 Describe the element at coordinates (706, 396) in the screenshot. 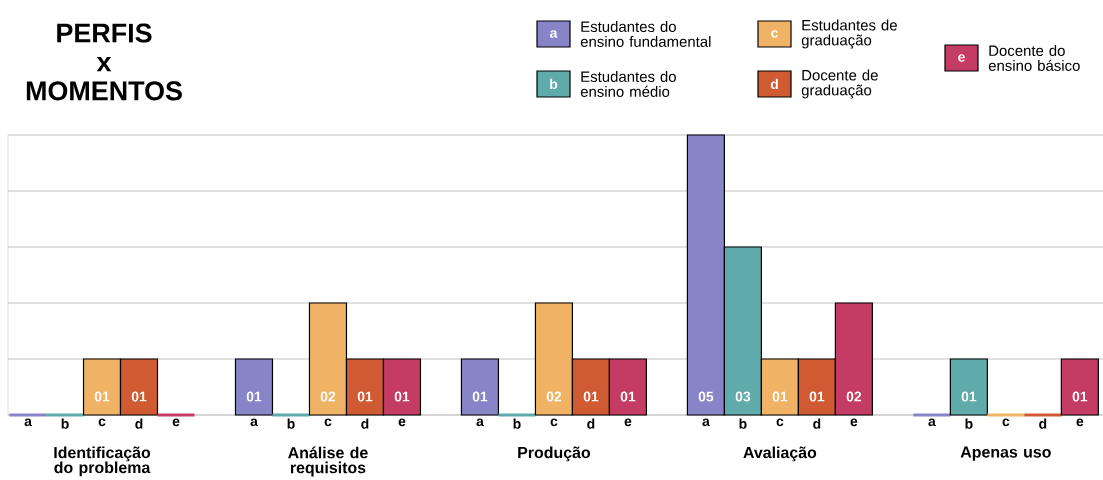

I see `data-label: 05` at that location.